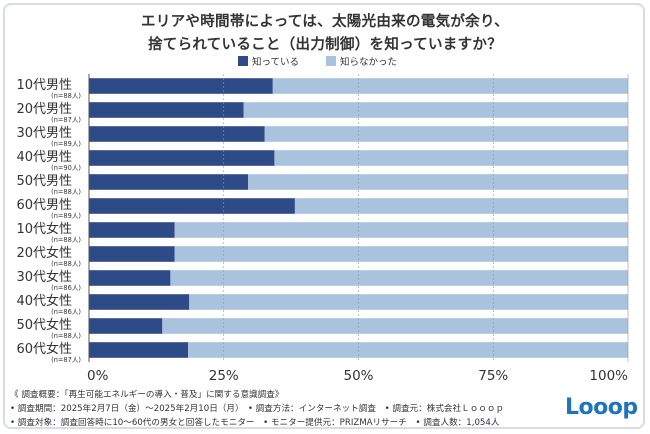 Image resolution: width=650 pixels, height=434 pixels. What do you see at coordinates (325, 45) in the screenshot?
I see `chart-title-line-2: 捨てられていること（出力制御）を知っていますか？` at bounding box center [325, 45].